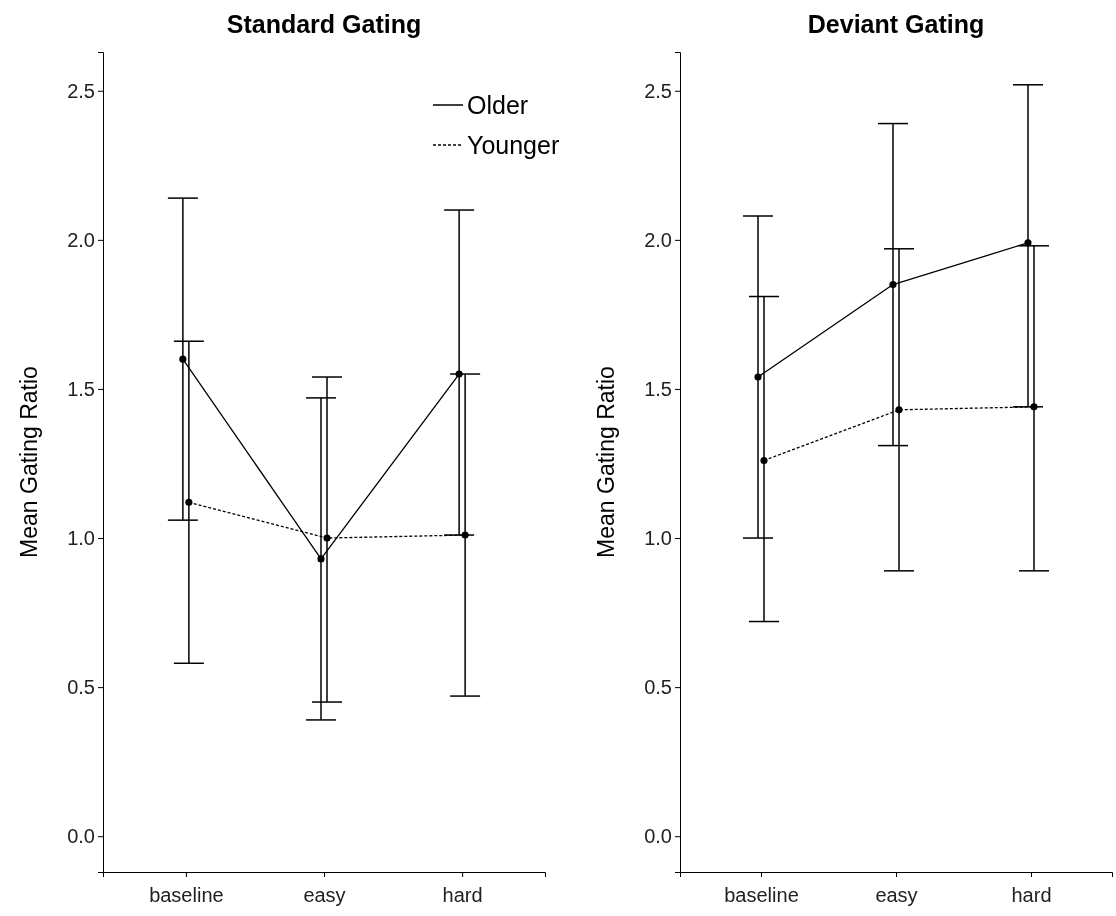  What do you see at coordinates (498, 105) in the screenshot?
I see `legend-label: Older` at bounding box center [498, 105].